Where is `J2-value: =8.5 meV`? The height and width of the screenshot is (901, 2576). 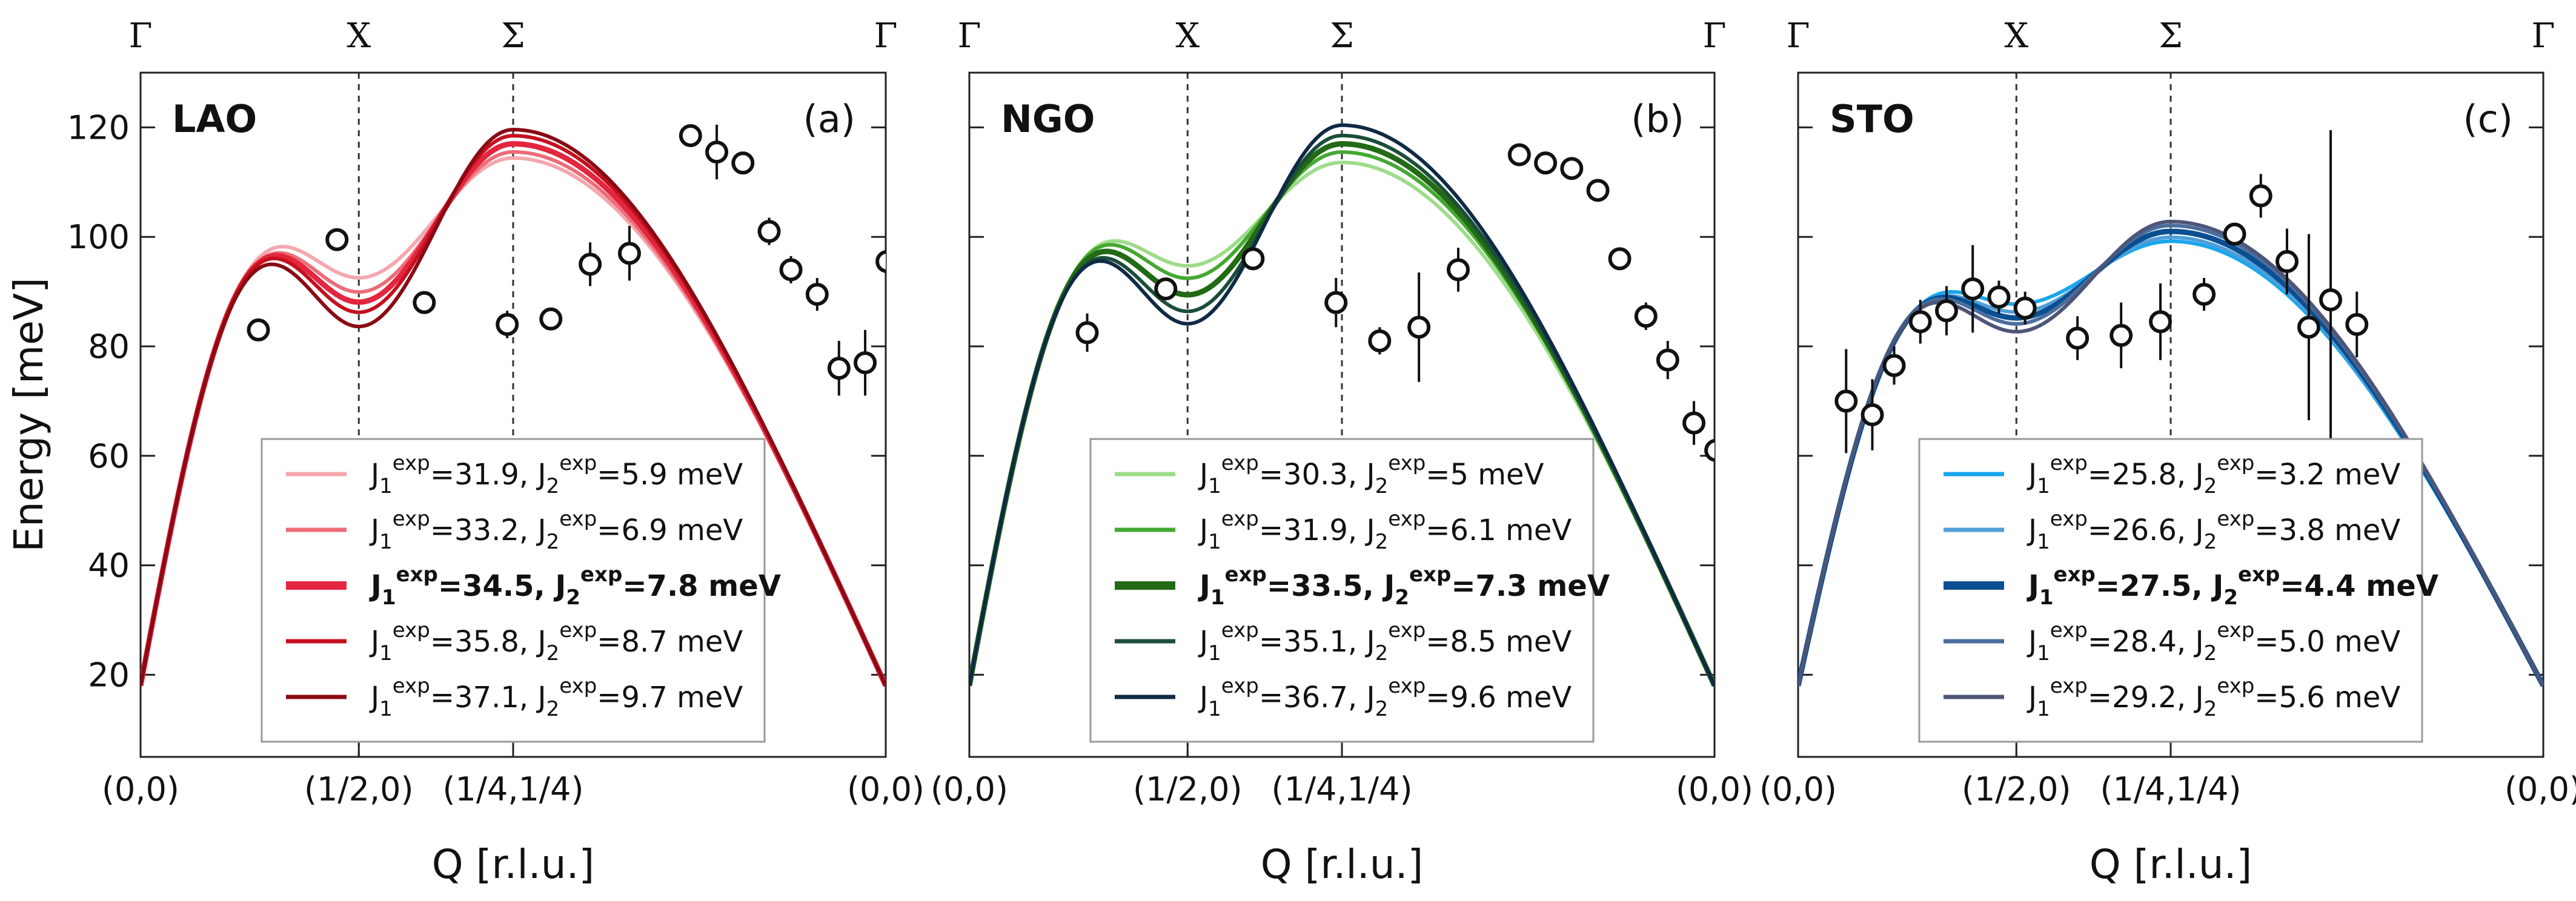
J2-value: =8.5 meV is located at coordinates (1499, 642).